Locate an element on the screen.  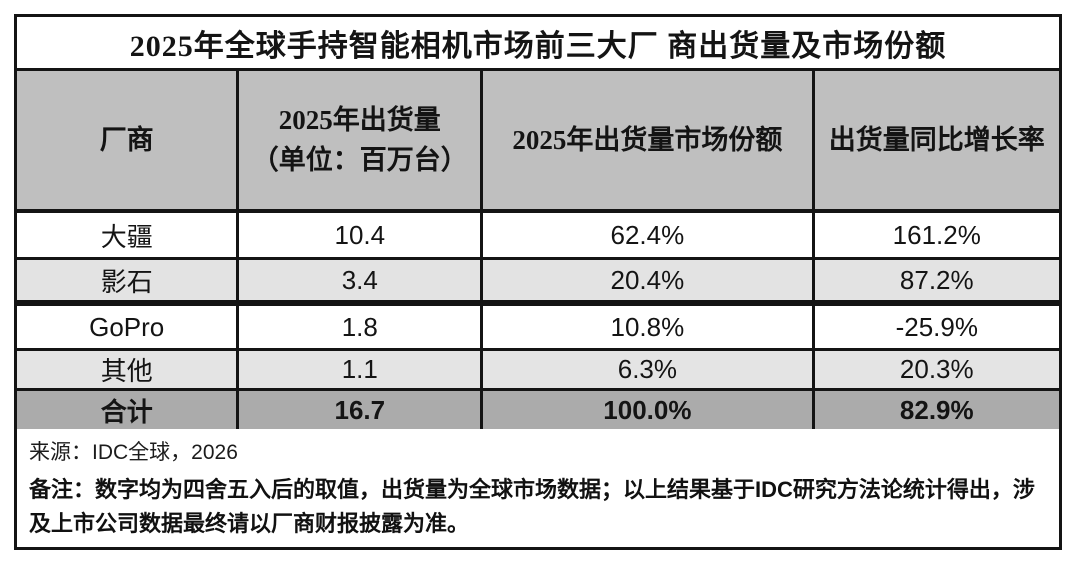
column-header-vendor: 厂商 is located at coordinates (127, 141).